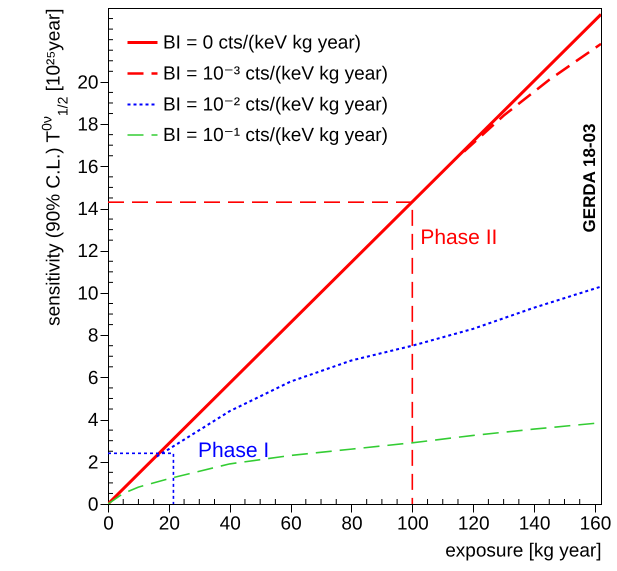 This screenshot has height=571, width=617. I want to click on legend-label: BI = 10⁻² cts/(keV kg year), so click(275, 105).